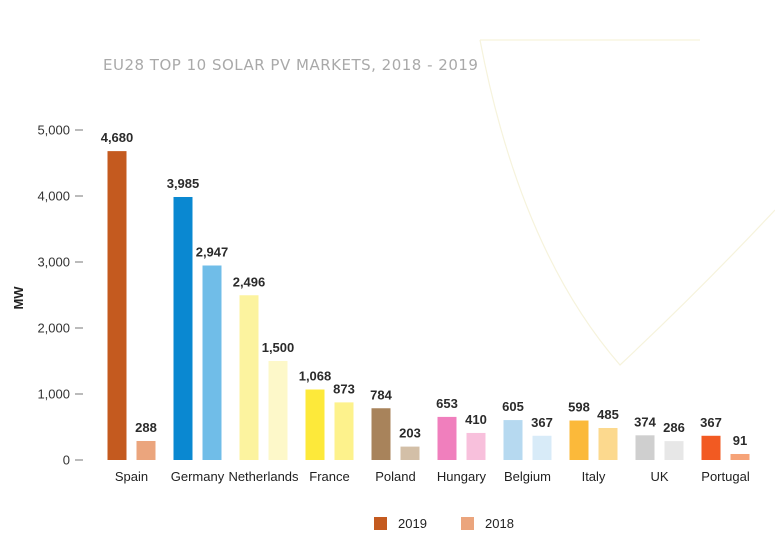 This screenshot has width=775, height=555. I want to click on data-label-2018: 873, so click(344, 388).